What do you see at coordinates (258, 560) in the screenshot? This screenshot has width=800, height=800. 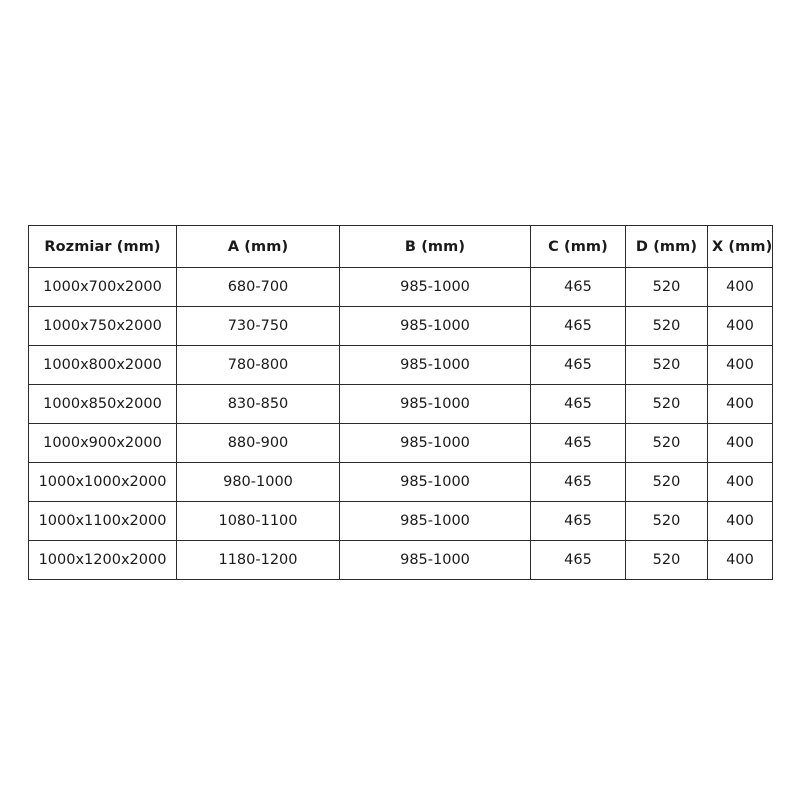 I see `cell-a: 1180-1200` at bounding box center [258, 560].